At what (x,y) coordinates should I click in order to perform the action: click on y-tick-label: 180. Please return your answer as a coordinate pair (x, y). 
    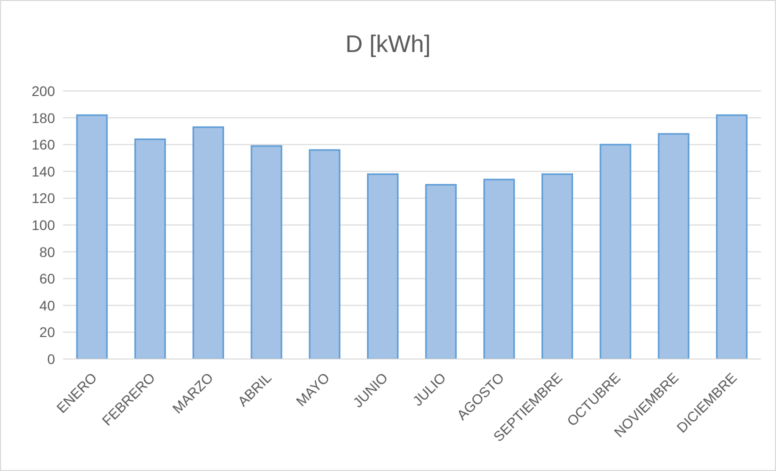
    Looking at the image, I should click on (44, 118).